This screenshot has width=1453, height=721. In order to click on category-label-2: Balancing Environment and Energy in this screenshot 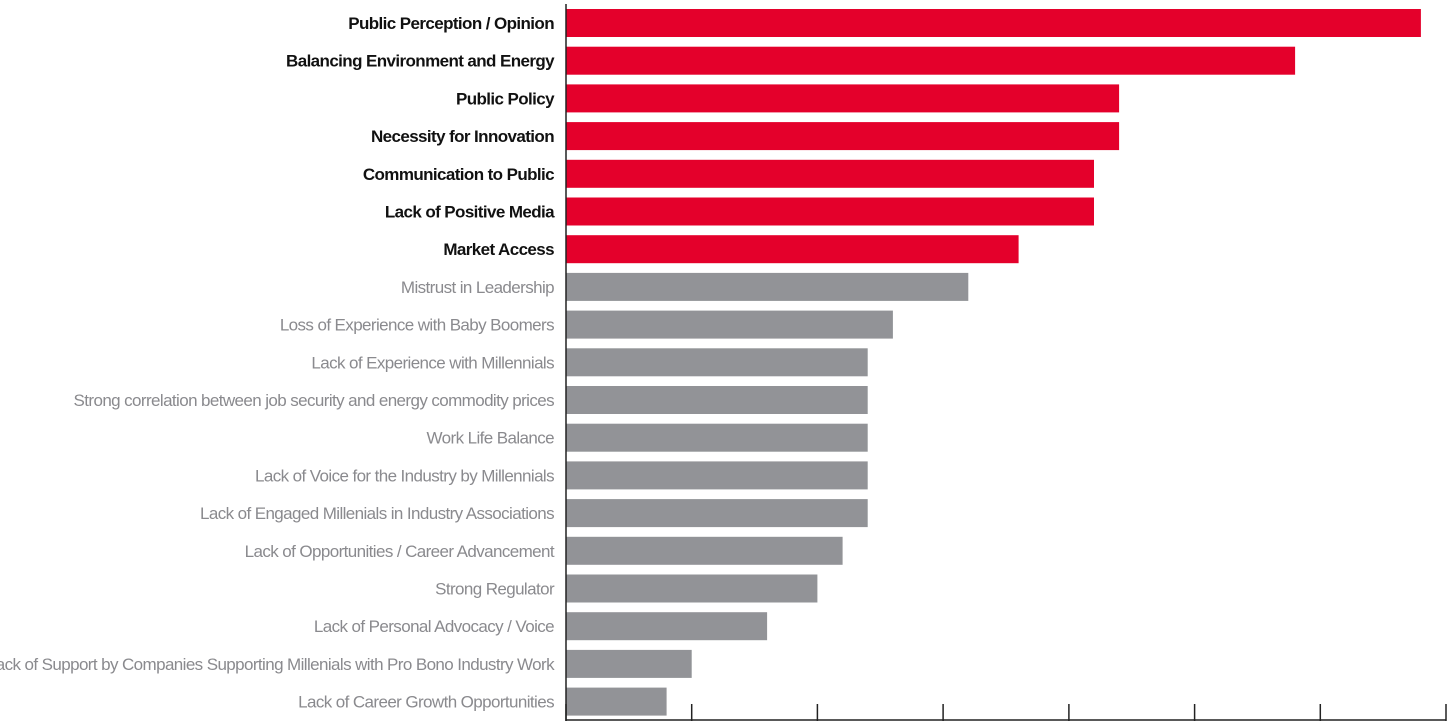, I will do `click(420, 61)`.